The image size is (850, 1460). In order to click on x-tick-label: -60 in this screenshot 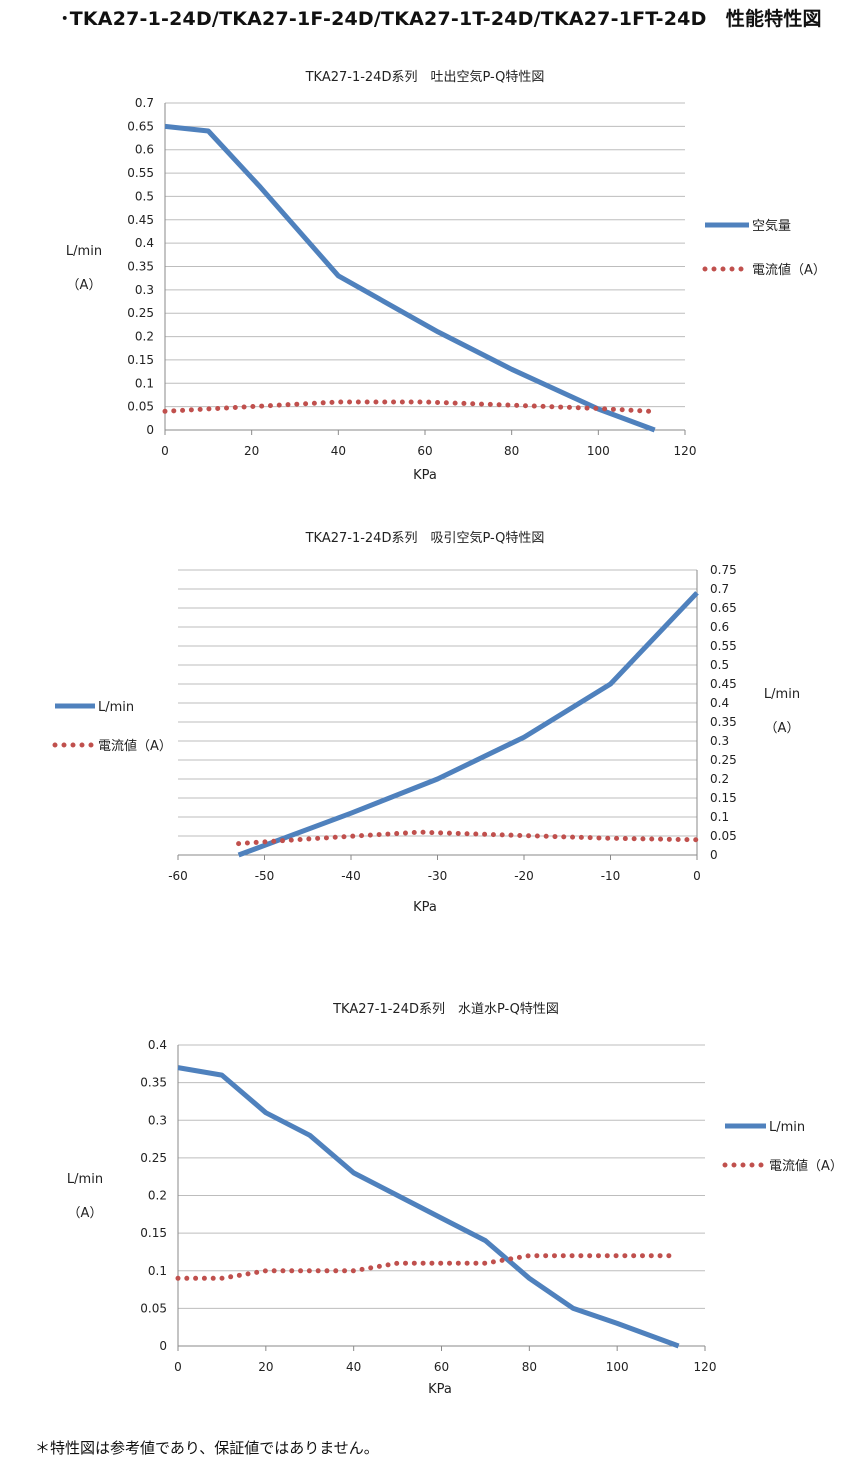, I will do `click(178, 876)`.